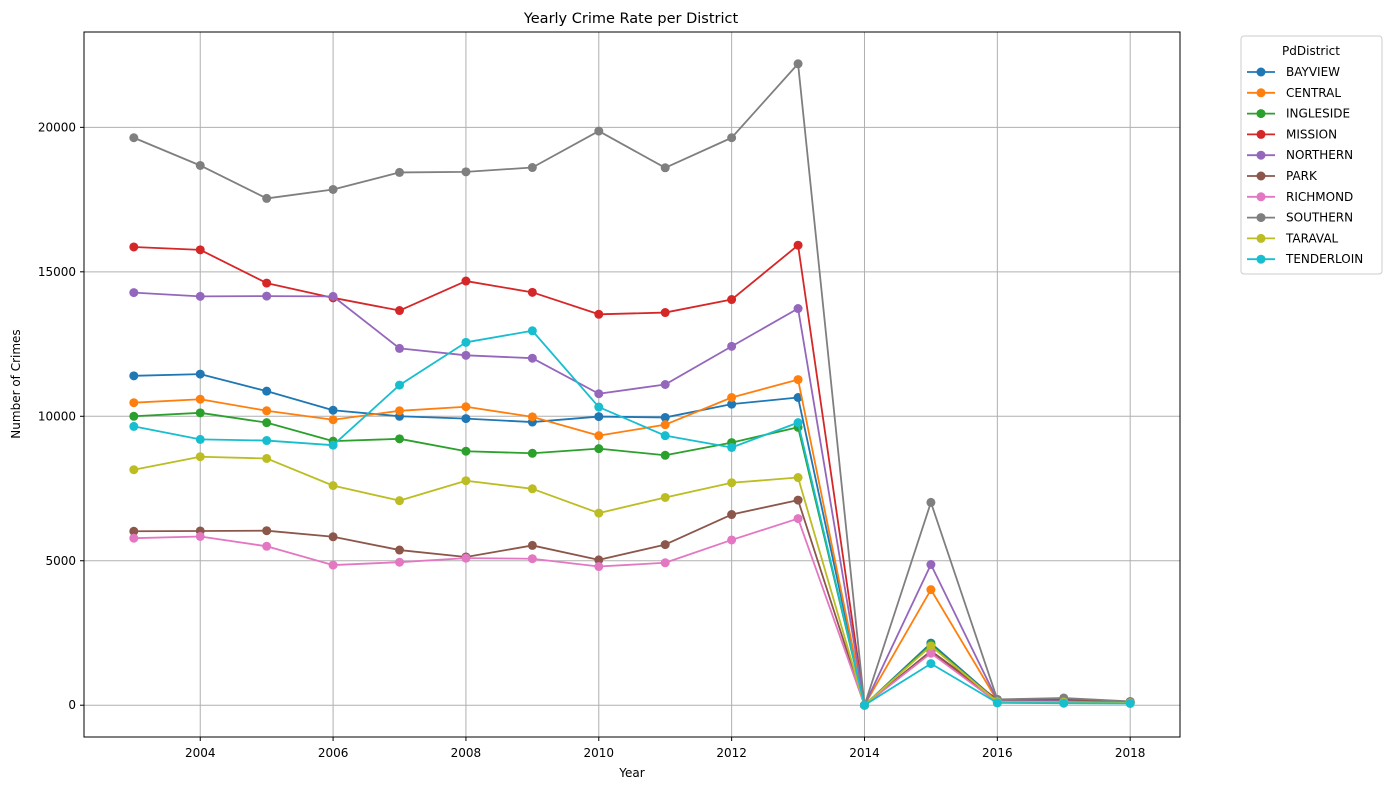 The image size is (1390, 790). I want to click on legend-label: TARAVAL, so click(1312, 238).